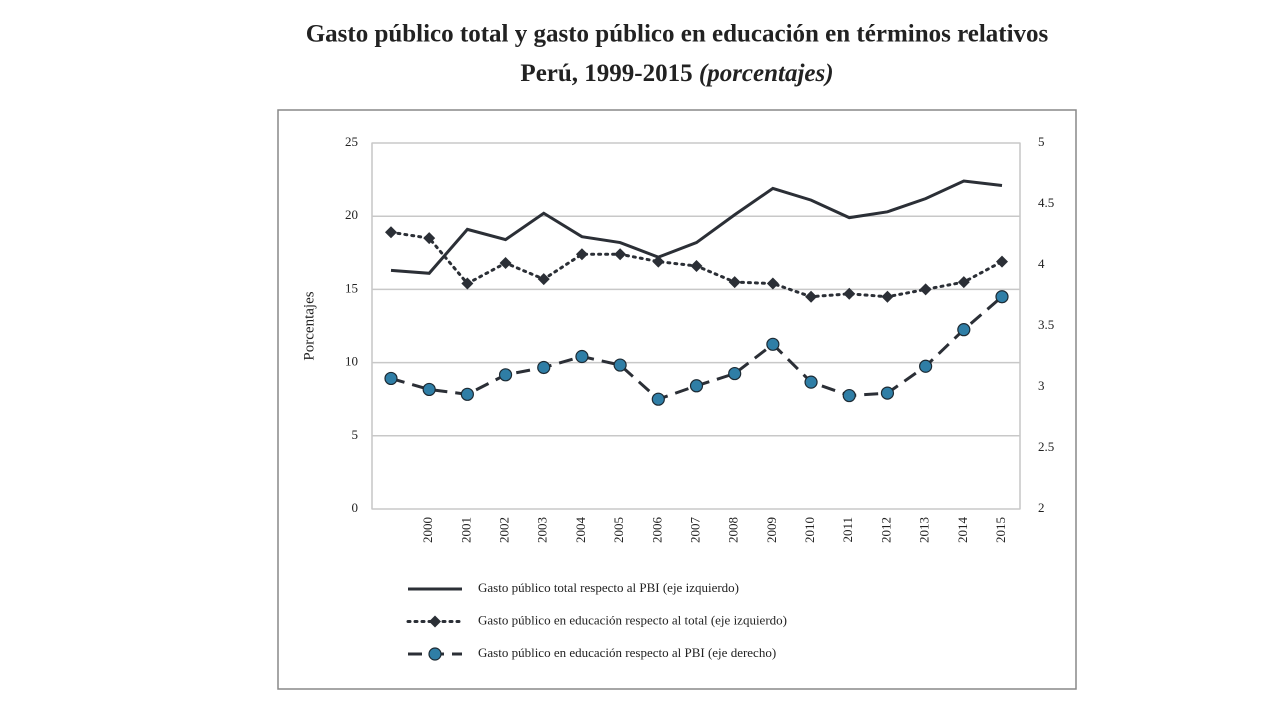  What do you see at coordinates (1041, 507) in the screenshot?
I see `y2-tick-label: 2` at bounding box center [1041, 507].